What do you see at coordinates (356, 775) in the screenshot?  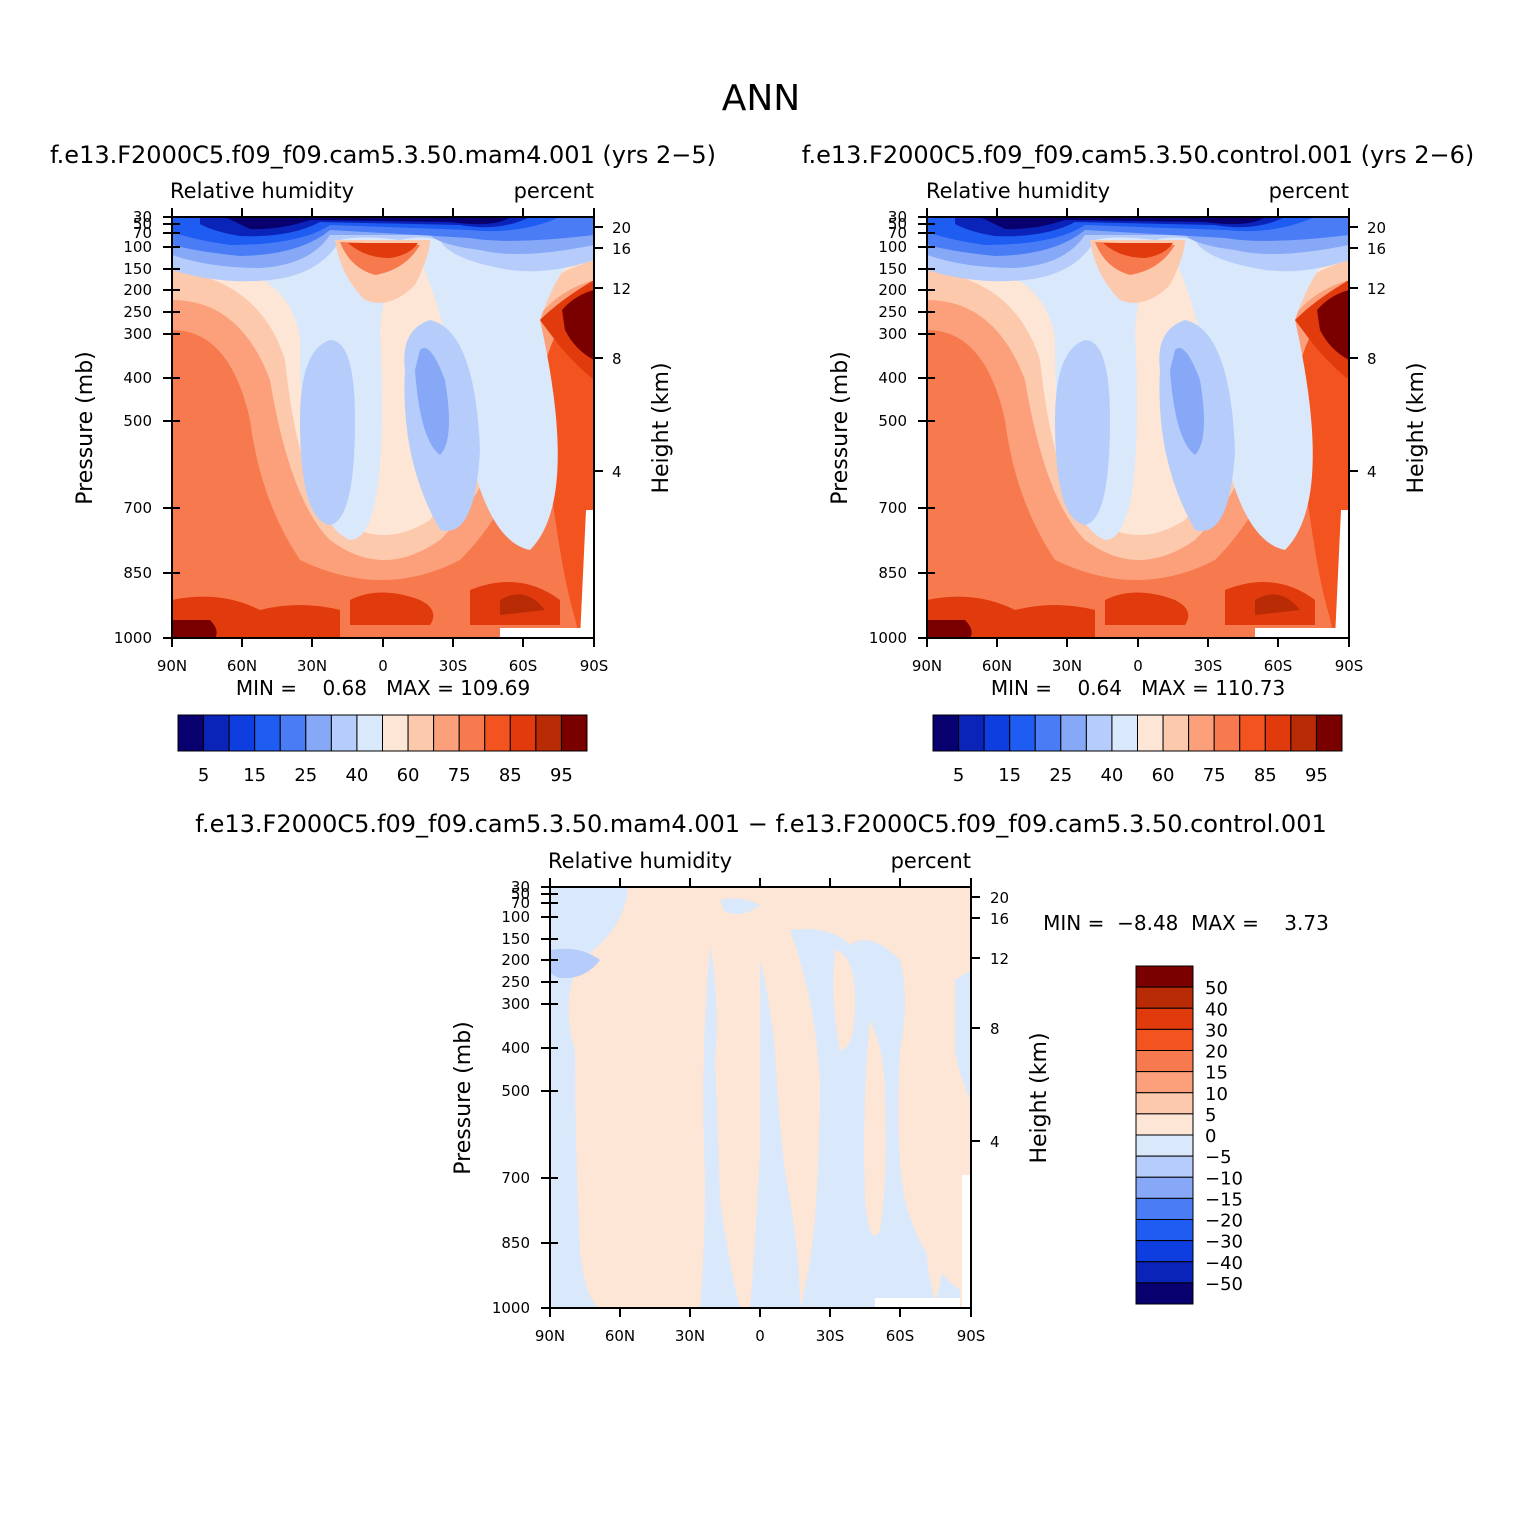 I see `colorbar-tick-label: 40` at bounding box center [356, 775].